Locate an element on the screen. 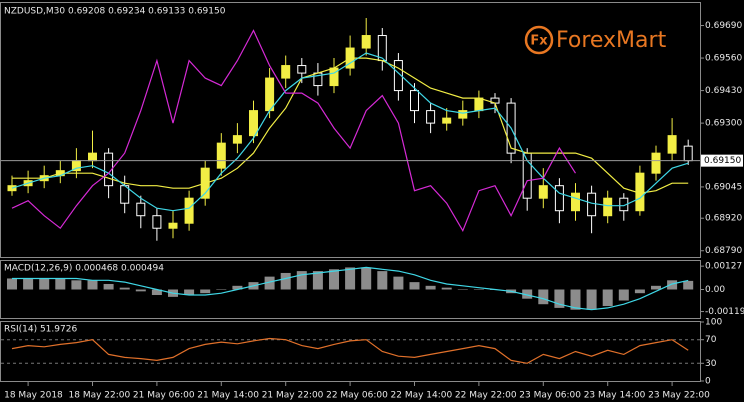 The height and width of the screenshot is (402, 744). logo: Fx ForexMart is located at coordinates (595, 40).